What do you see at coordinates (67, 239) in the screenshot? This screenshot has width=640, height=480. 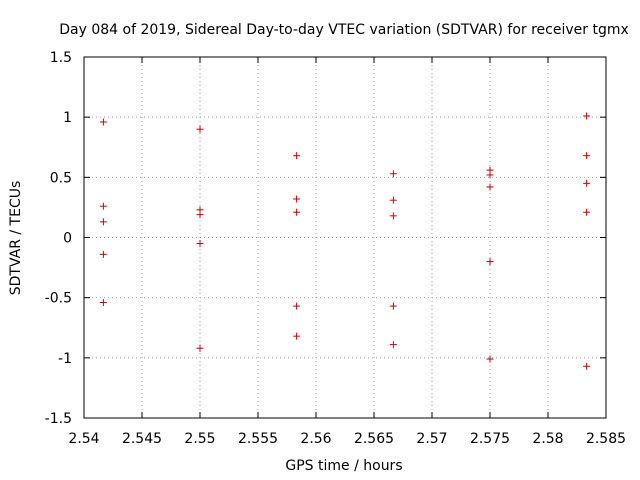 I see `y-tick-label: 0` at bounding box center [67, 239].